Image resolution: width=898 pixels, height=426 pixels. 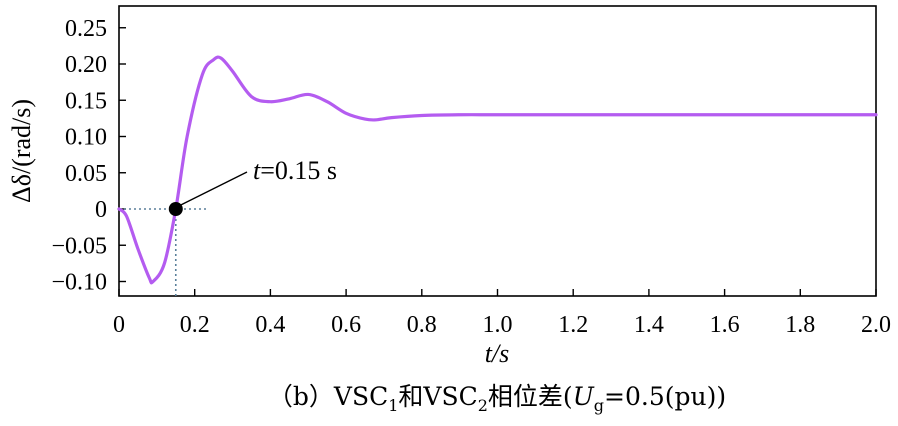 What do you see at coordinates (665, 396) in the screenshot?
I see `caption-suffix: =0.5(pu))` at bounding box center [665, 396].